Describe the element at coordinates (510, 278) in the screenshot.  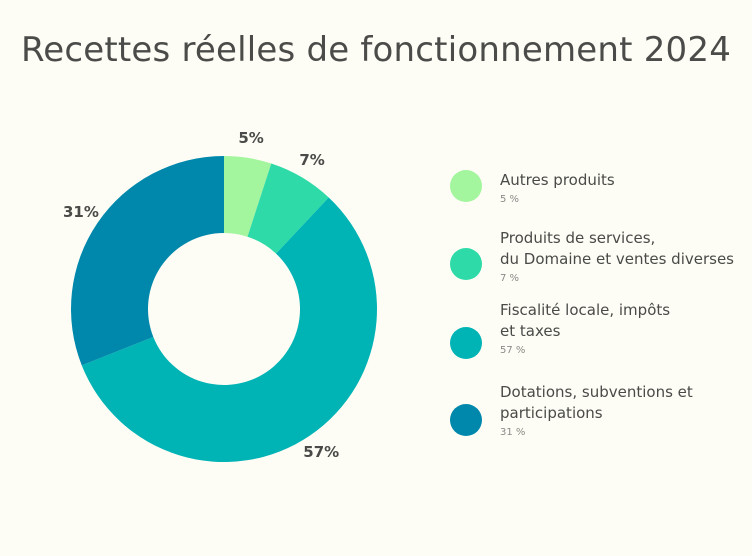
I see `legend-value: 7 %` at that location.